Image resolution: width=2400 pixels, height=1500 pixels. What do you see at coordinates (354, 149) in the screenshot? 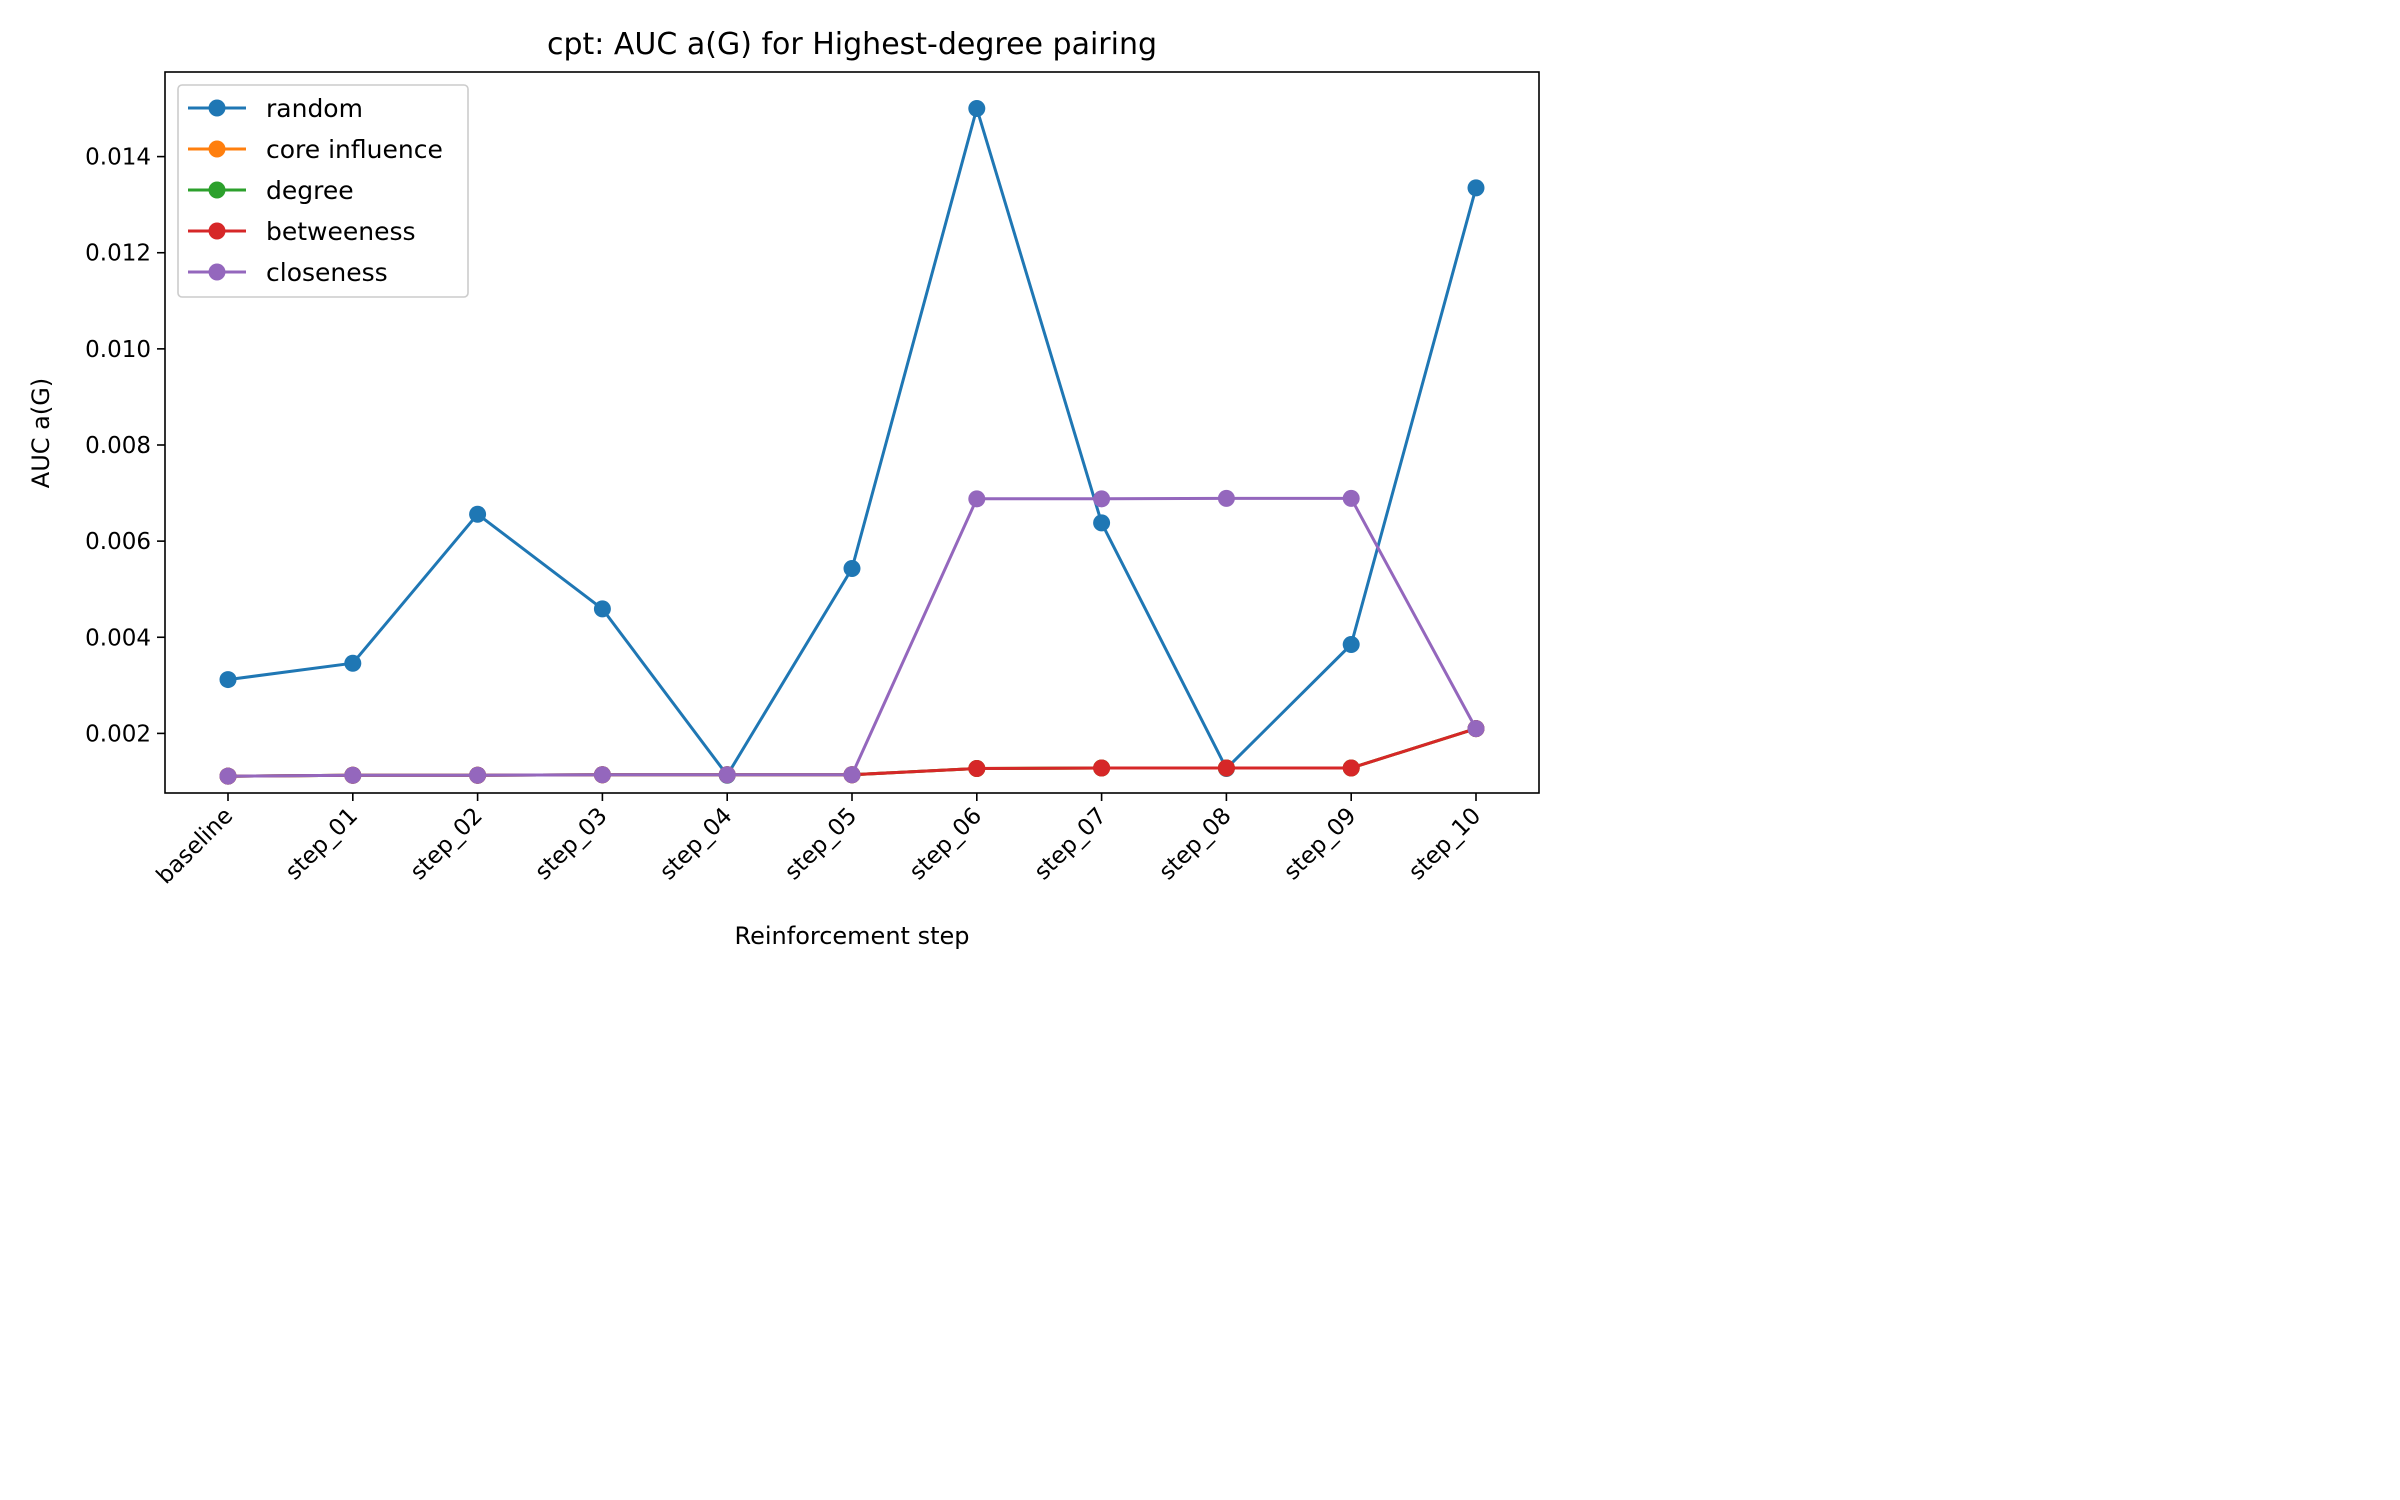
I see `legend-label: core influence` at bounding box center [354, 149].